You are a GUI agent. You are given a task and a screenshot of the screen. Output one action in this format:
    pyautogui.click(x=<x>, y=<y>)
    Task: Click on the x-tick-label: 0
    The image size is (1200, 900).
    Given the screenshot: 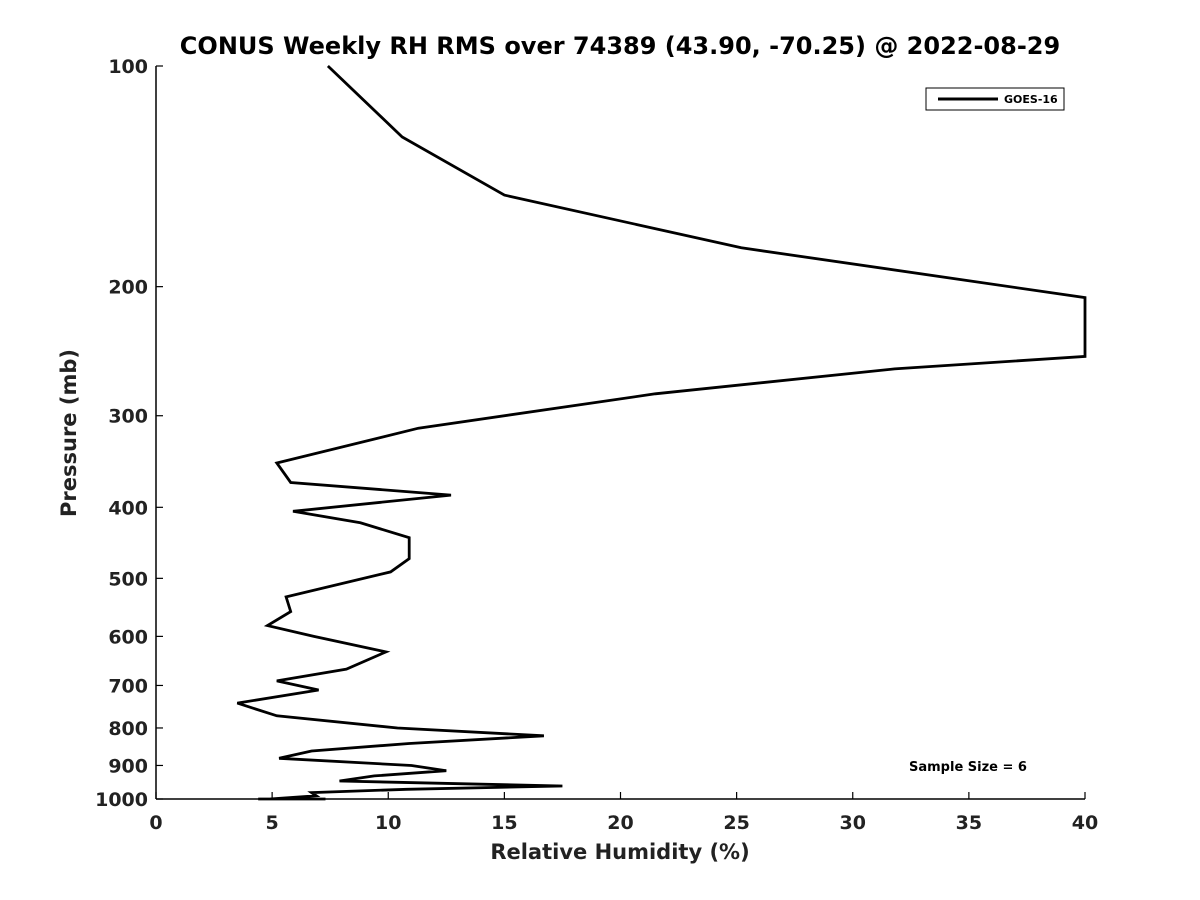 What is the action you would take?
    pyautogui.click(x=155, y=823)
    